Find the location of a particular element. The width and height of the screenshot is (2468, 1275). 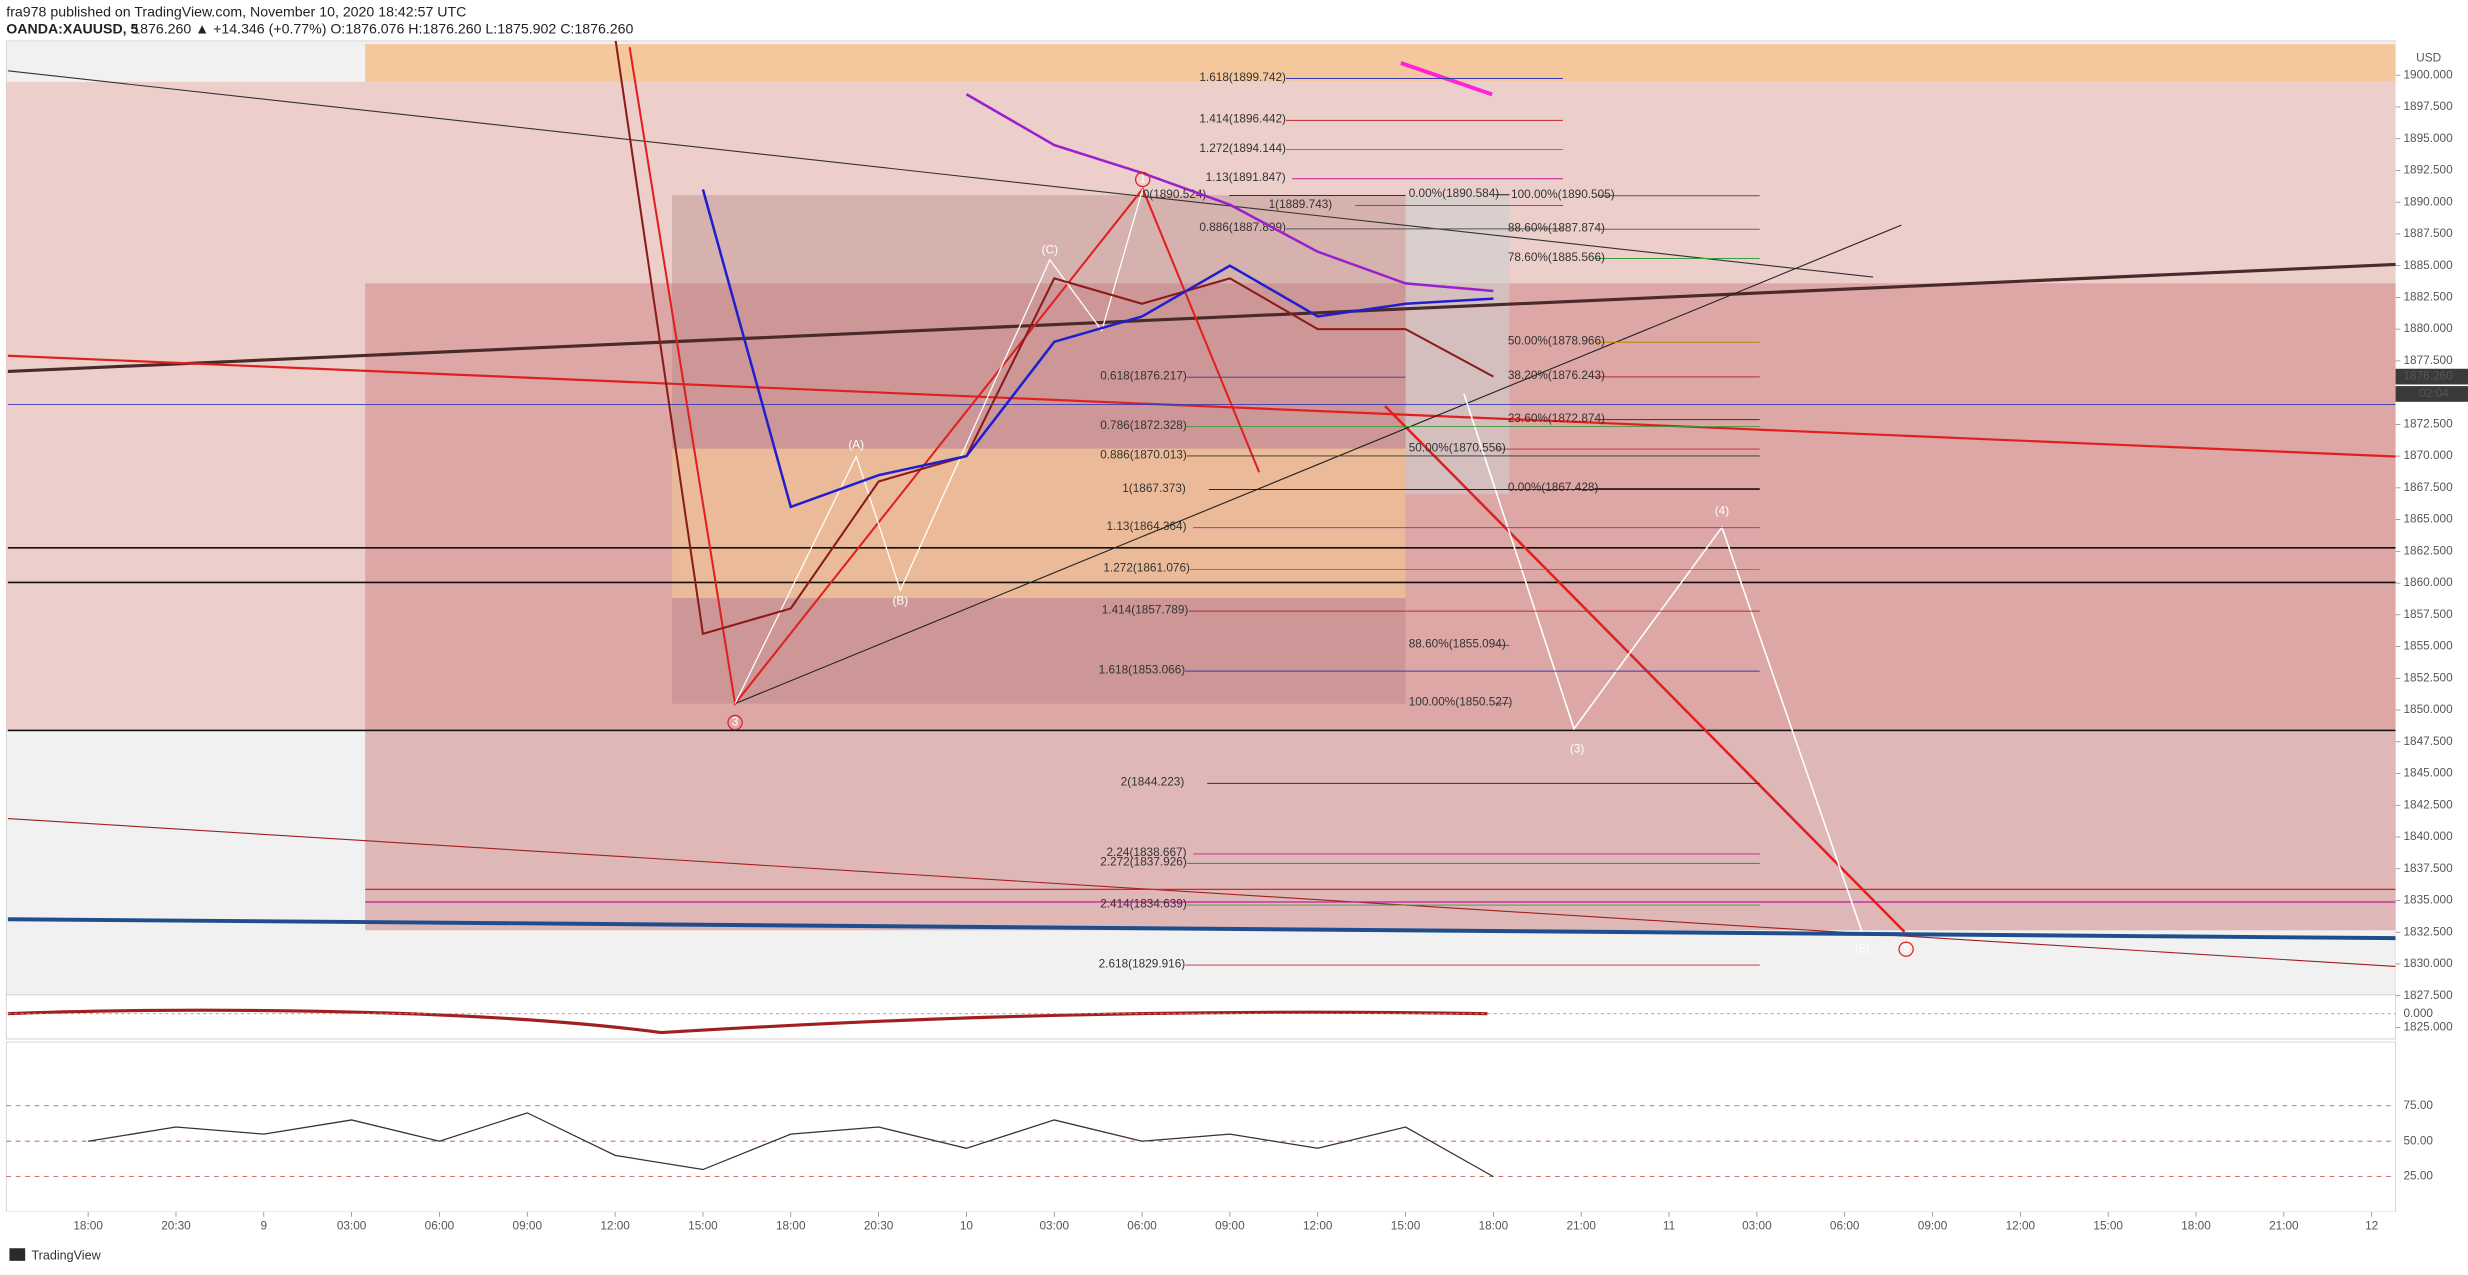

wave-label: (C) is located at coordinates (1050, 249).